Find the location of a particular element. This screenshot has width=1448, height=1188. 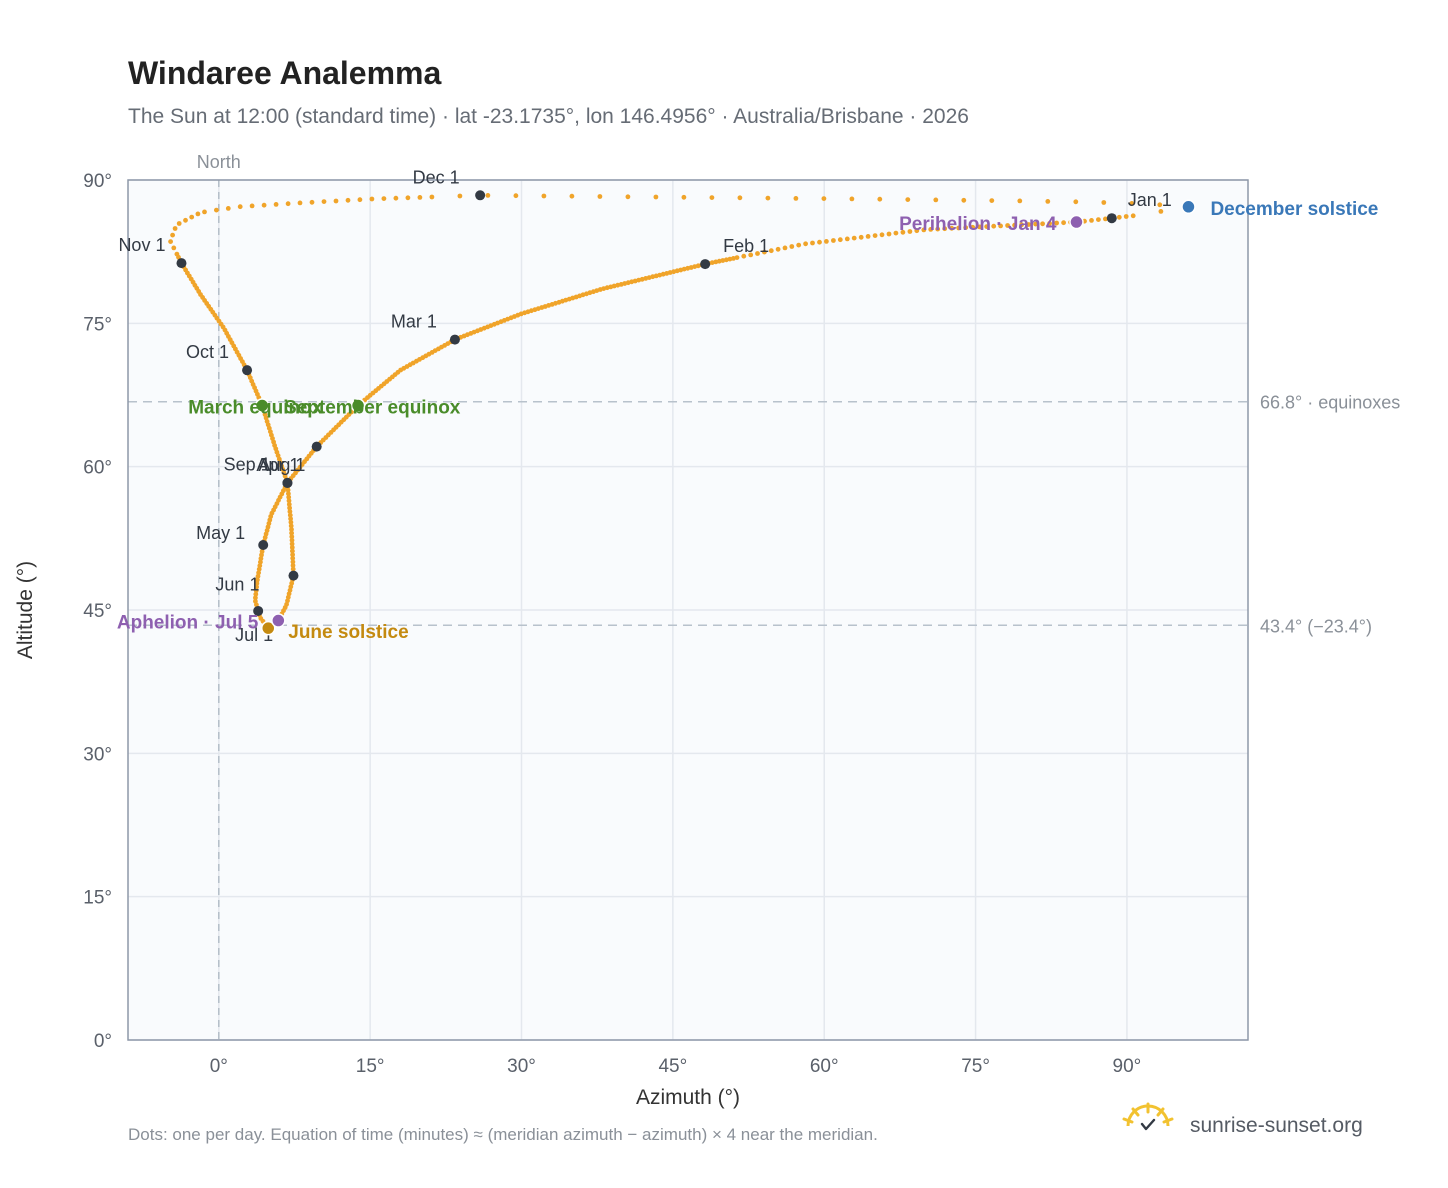

month-marker-label: Aug 1 is located at coordinates (281, 465).